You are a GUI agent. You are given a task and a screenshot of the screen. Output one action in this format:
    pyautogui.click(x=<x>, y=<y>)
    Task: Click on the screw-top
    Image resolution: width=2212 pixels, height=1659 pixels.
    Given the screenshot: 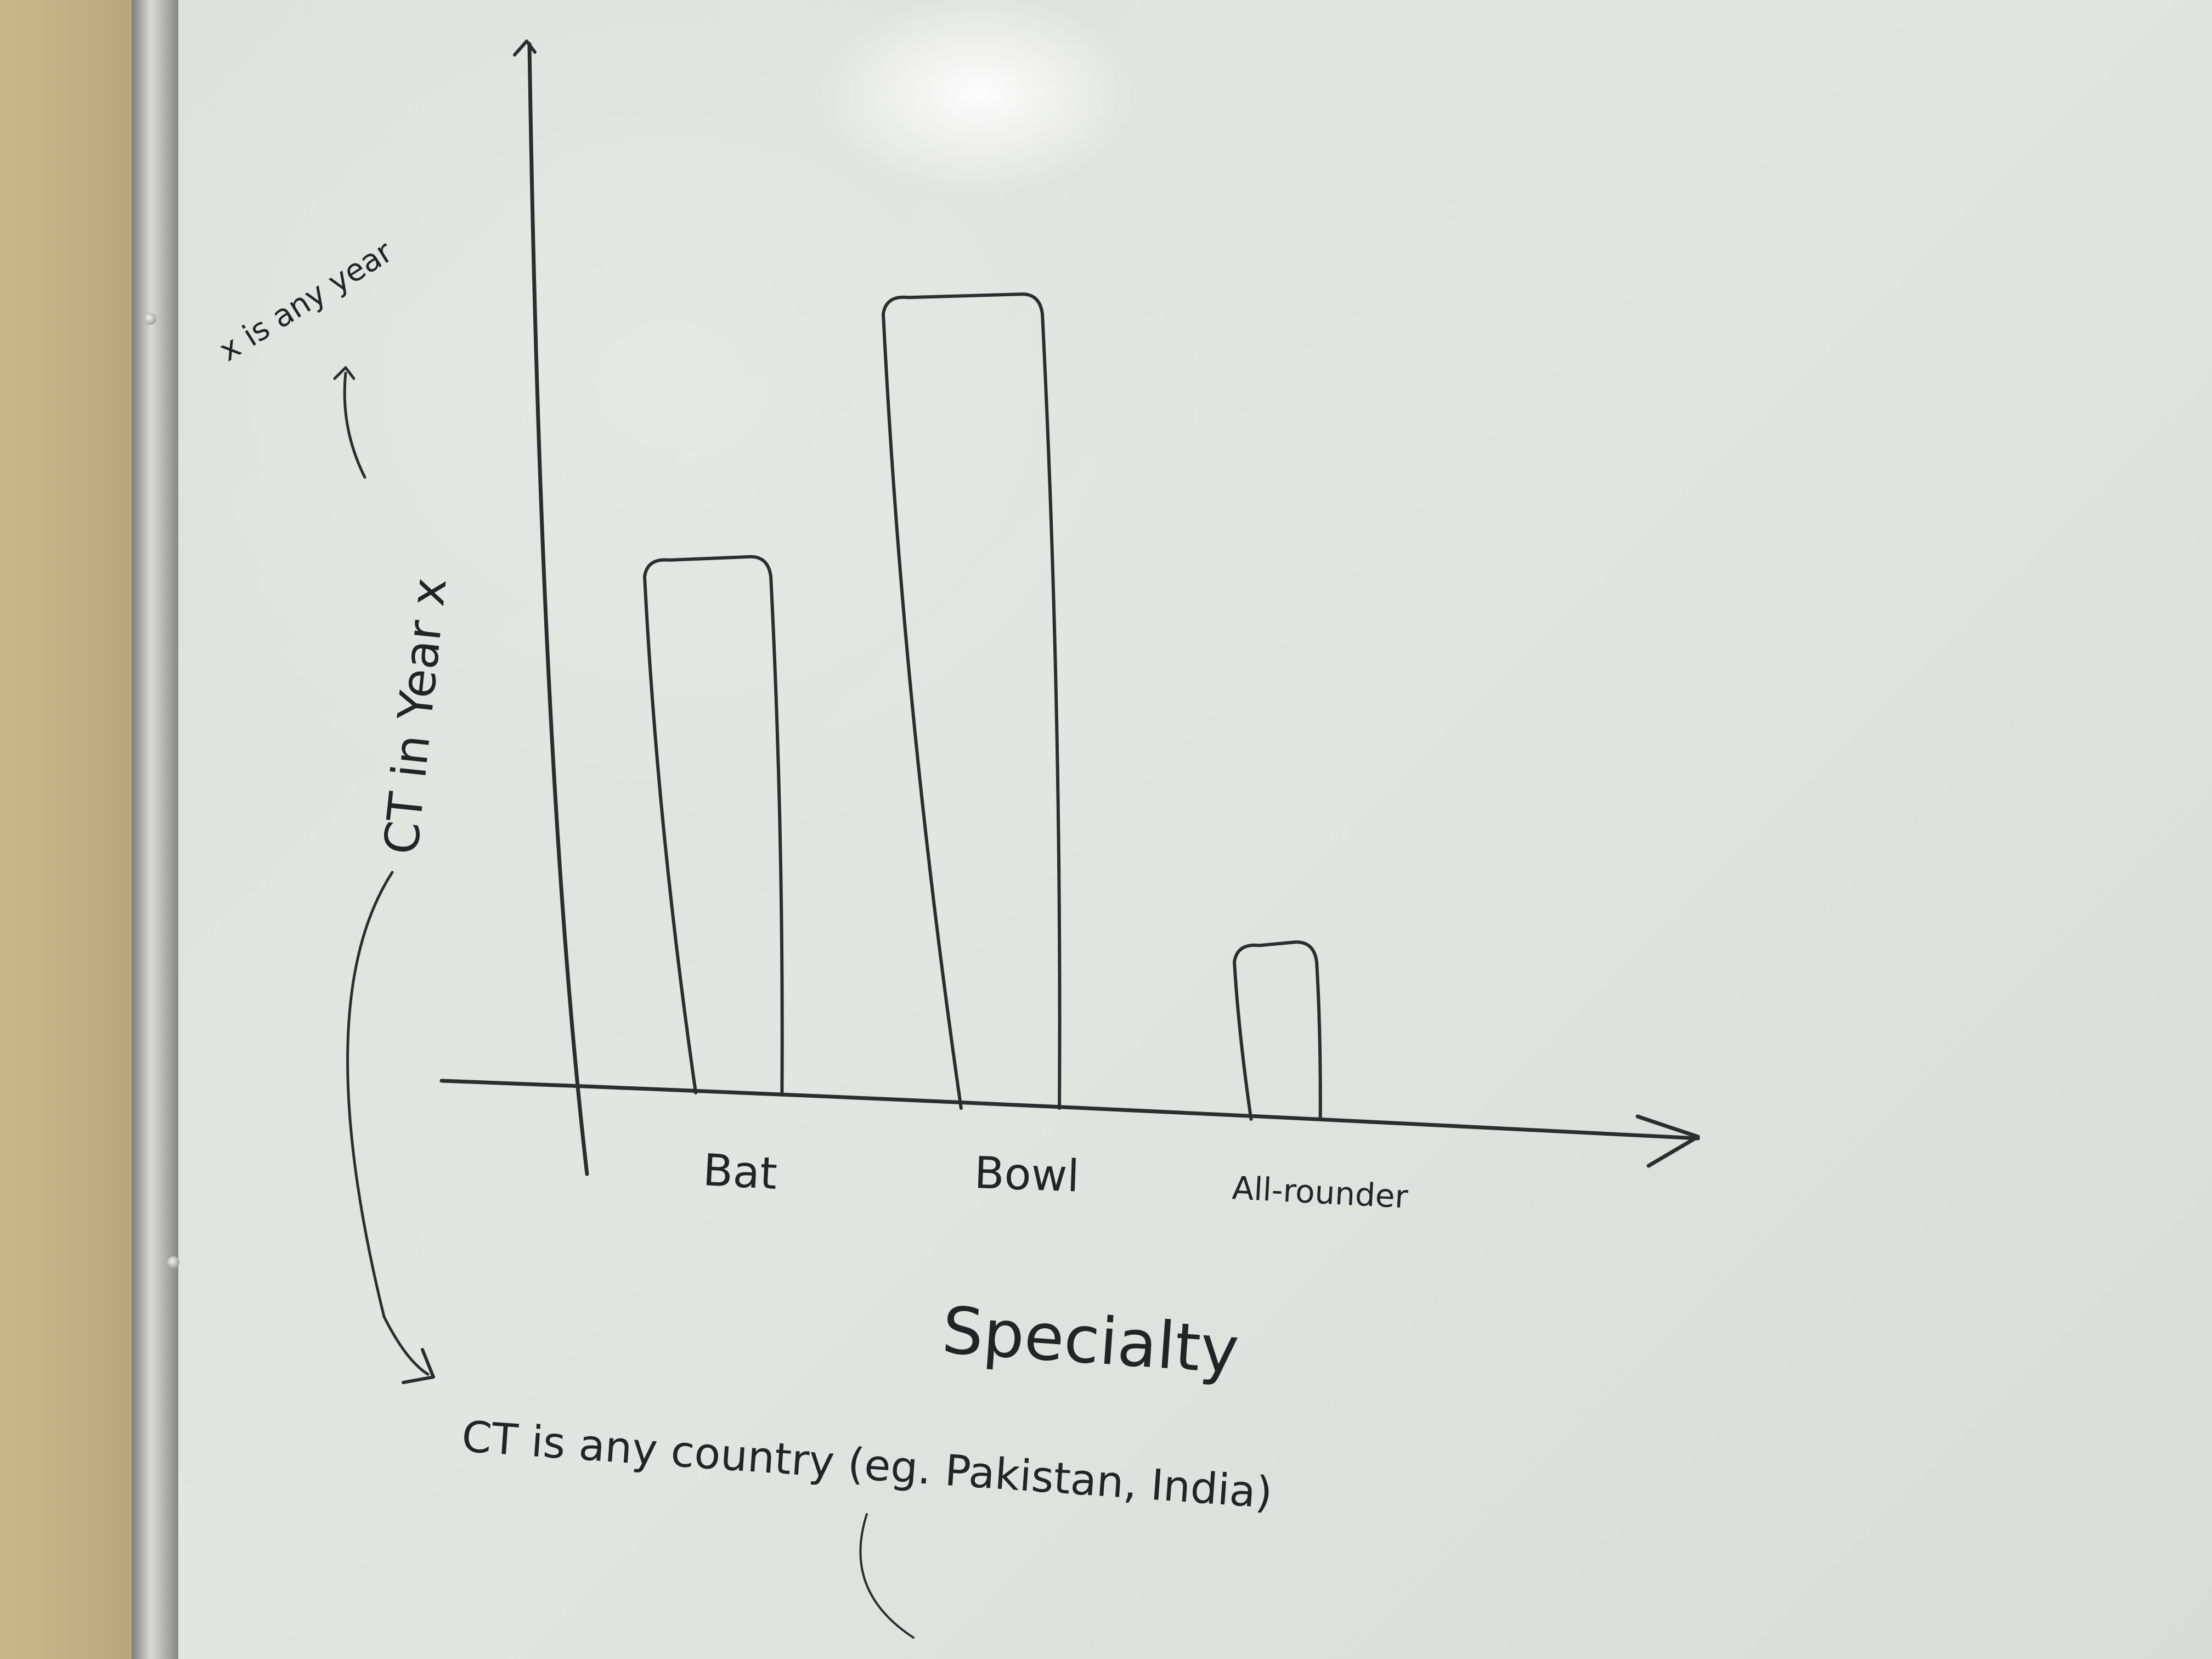 What is the action you would take?
    pyautogui.click(x=150, y=319)
    